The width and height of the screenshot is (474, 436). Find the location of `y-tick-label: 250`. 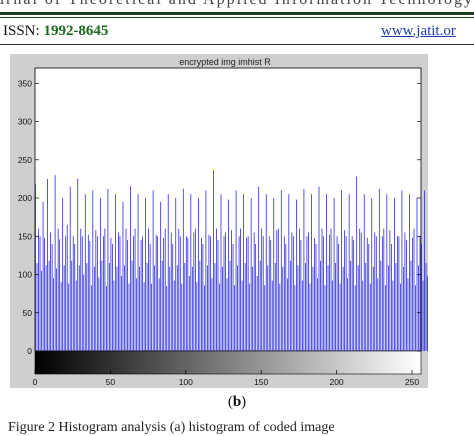

y-tick-label: 250 is located at coordinates (25, 160).